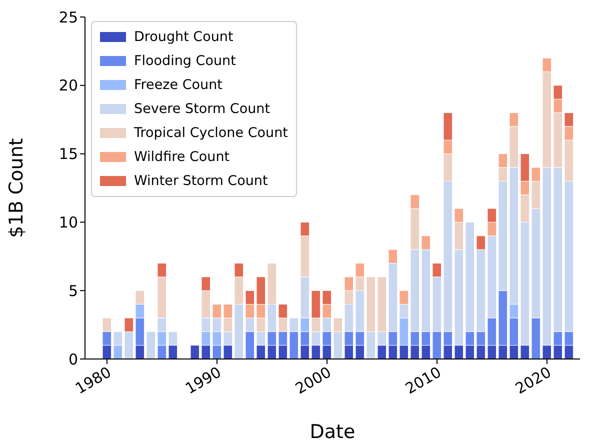 The width and height of the screenshot is (597, 440). What do you see at coordinates (68, 85) in the screenshot?
I see `y-tick-label: 20` at bounding box center [68, 85].